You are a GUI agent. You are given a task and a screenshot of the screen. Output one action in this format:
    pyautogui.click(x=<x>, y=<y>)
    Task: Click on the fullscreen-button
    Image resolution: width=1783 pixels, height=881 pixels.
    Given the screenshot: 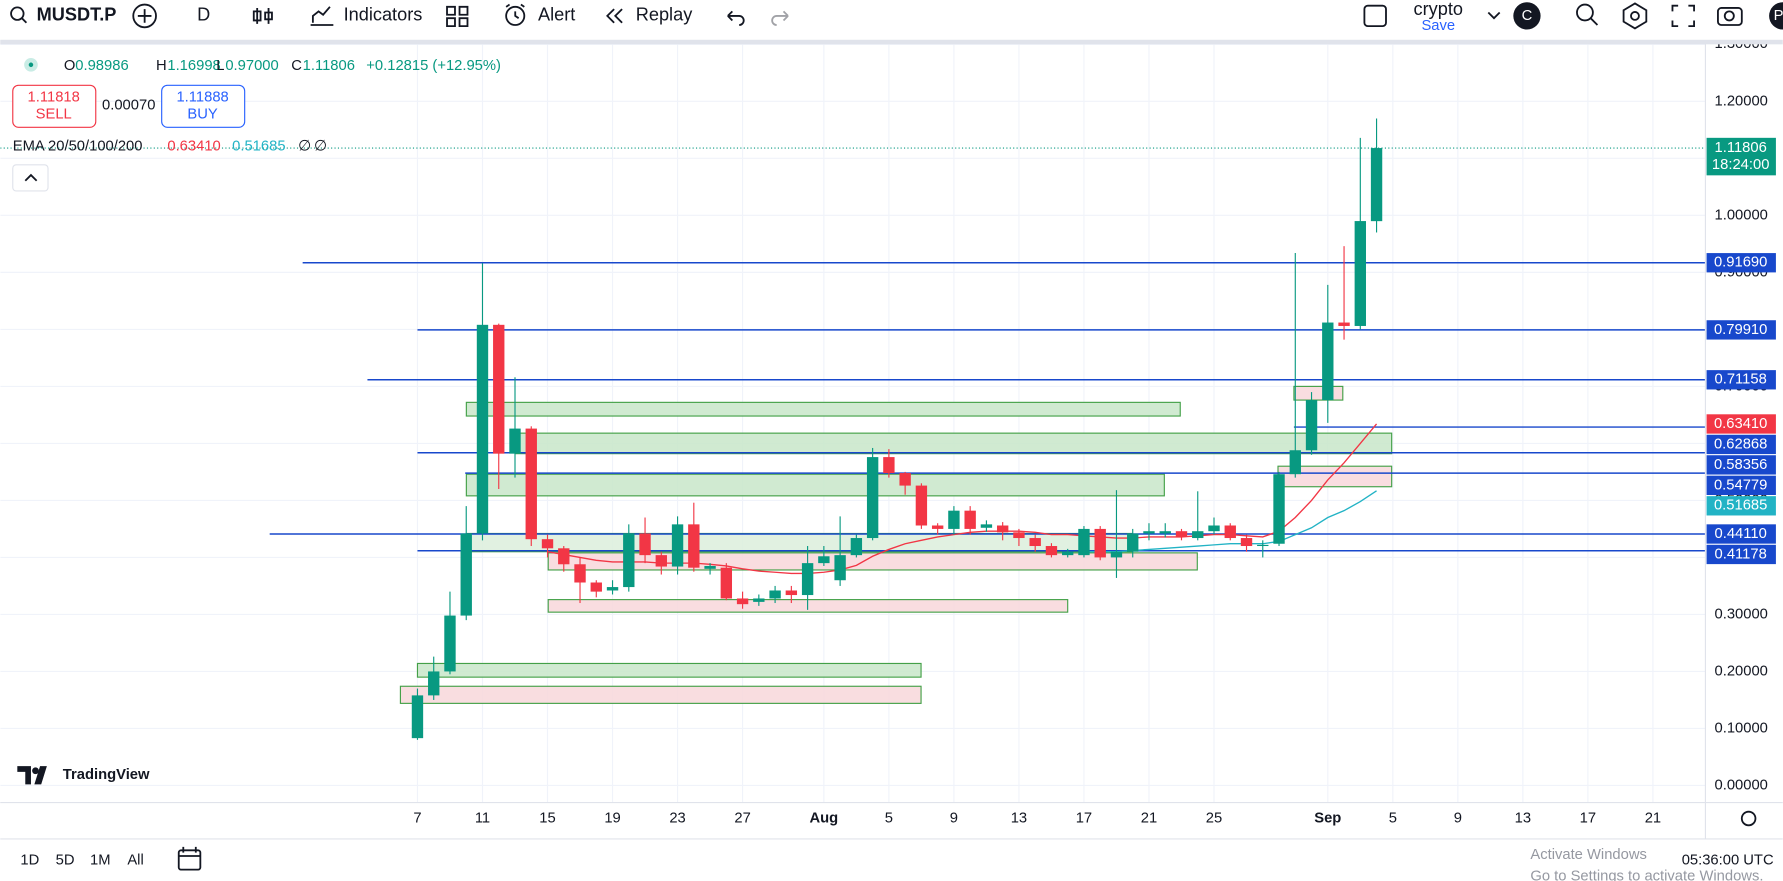 What is the action you would take?
    pyautogui.click(x=1683, y=16)
    